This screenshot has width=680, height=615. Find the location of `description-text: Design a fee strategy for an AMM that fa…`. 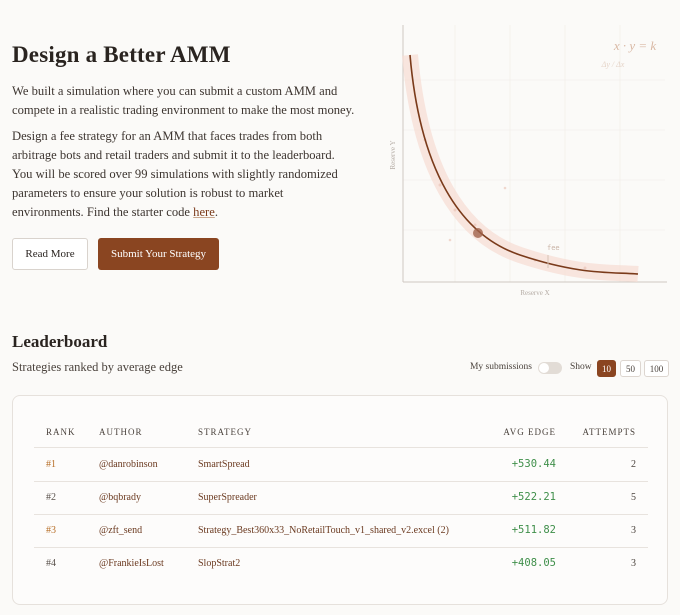

description-text: Design a fee strategy for an AMM that fa… is located at coordinates (175, 174).